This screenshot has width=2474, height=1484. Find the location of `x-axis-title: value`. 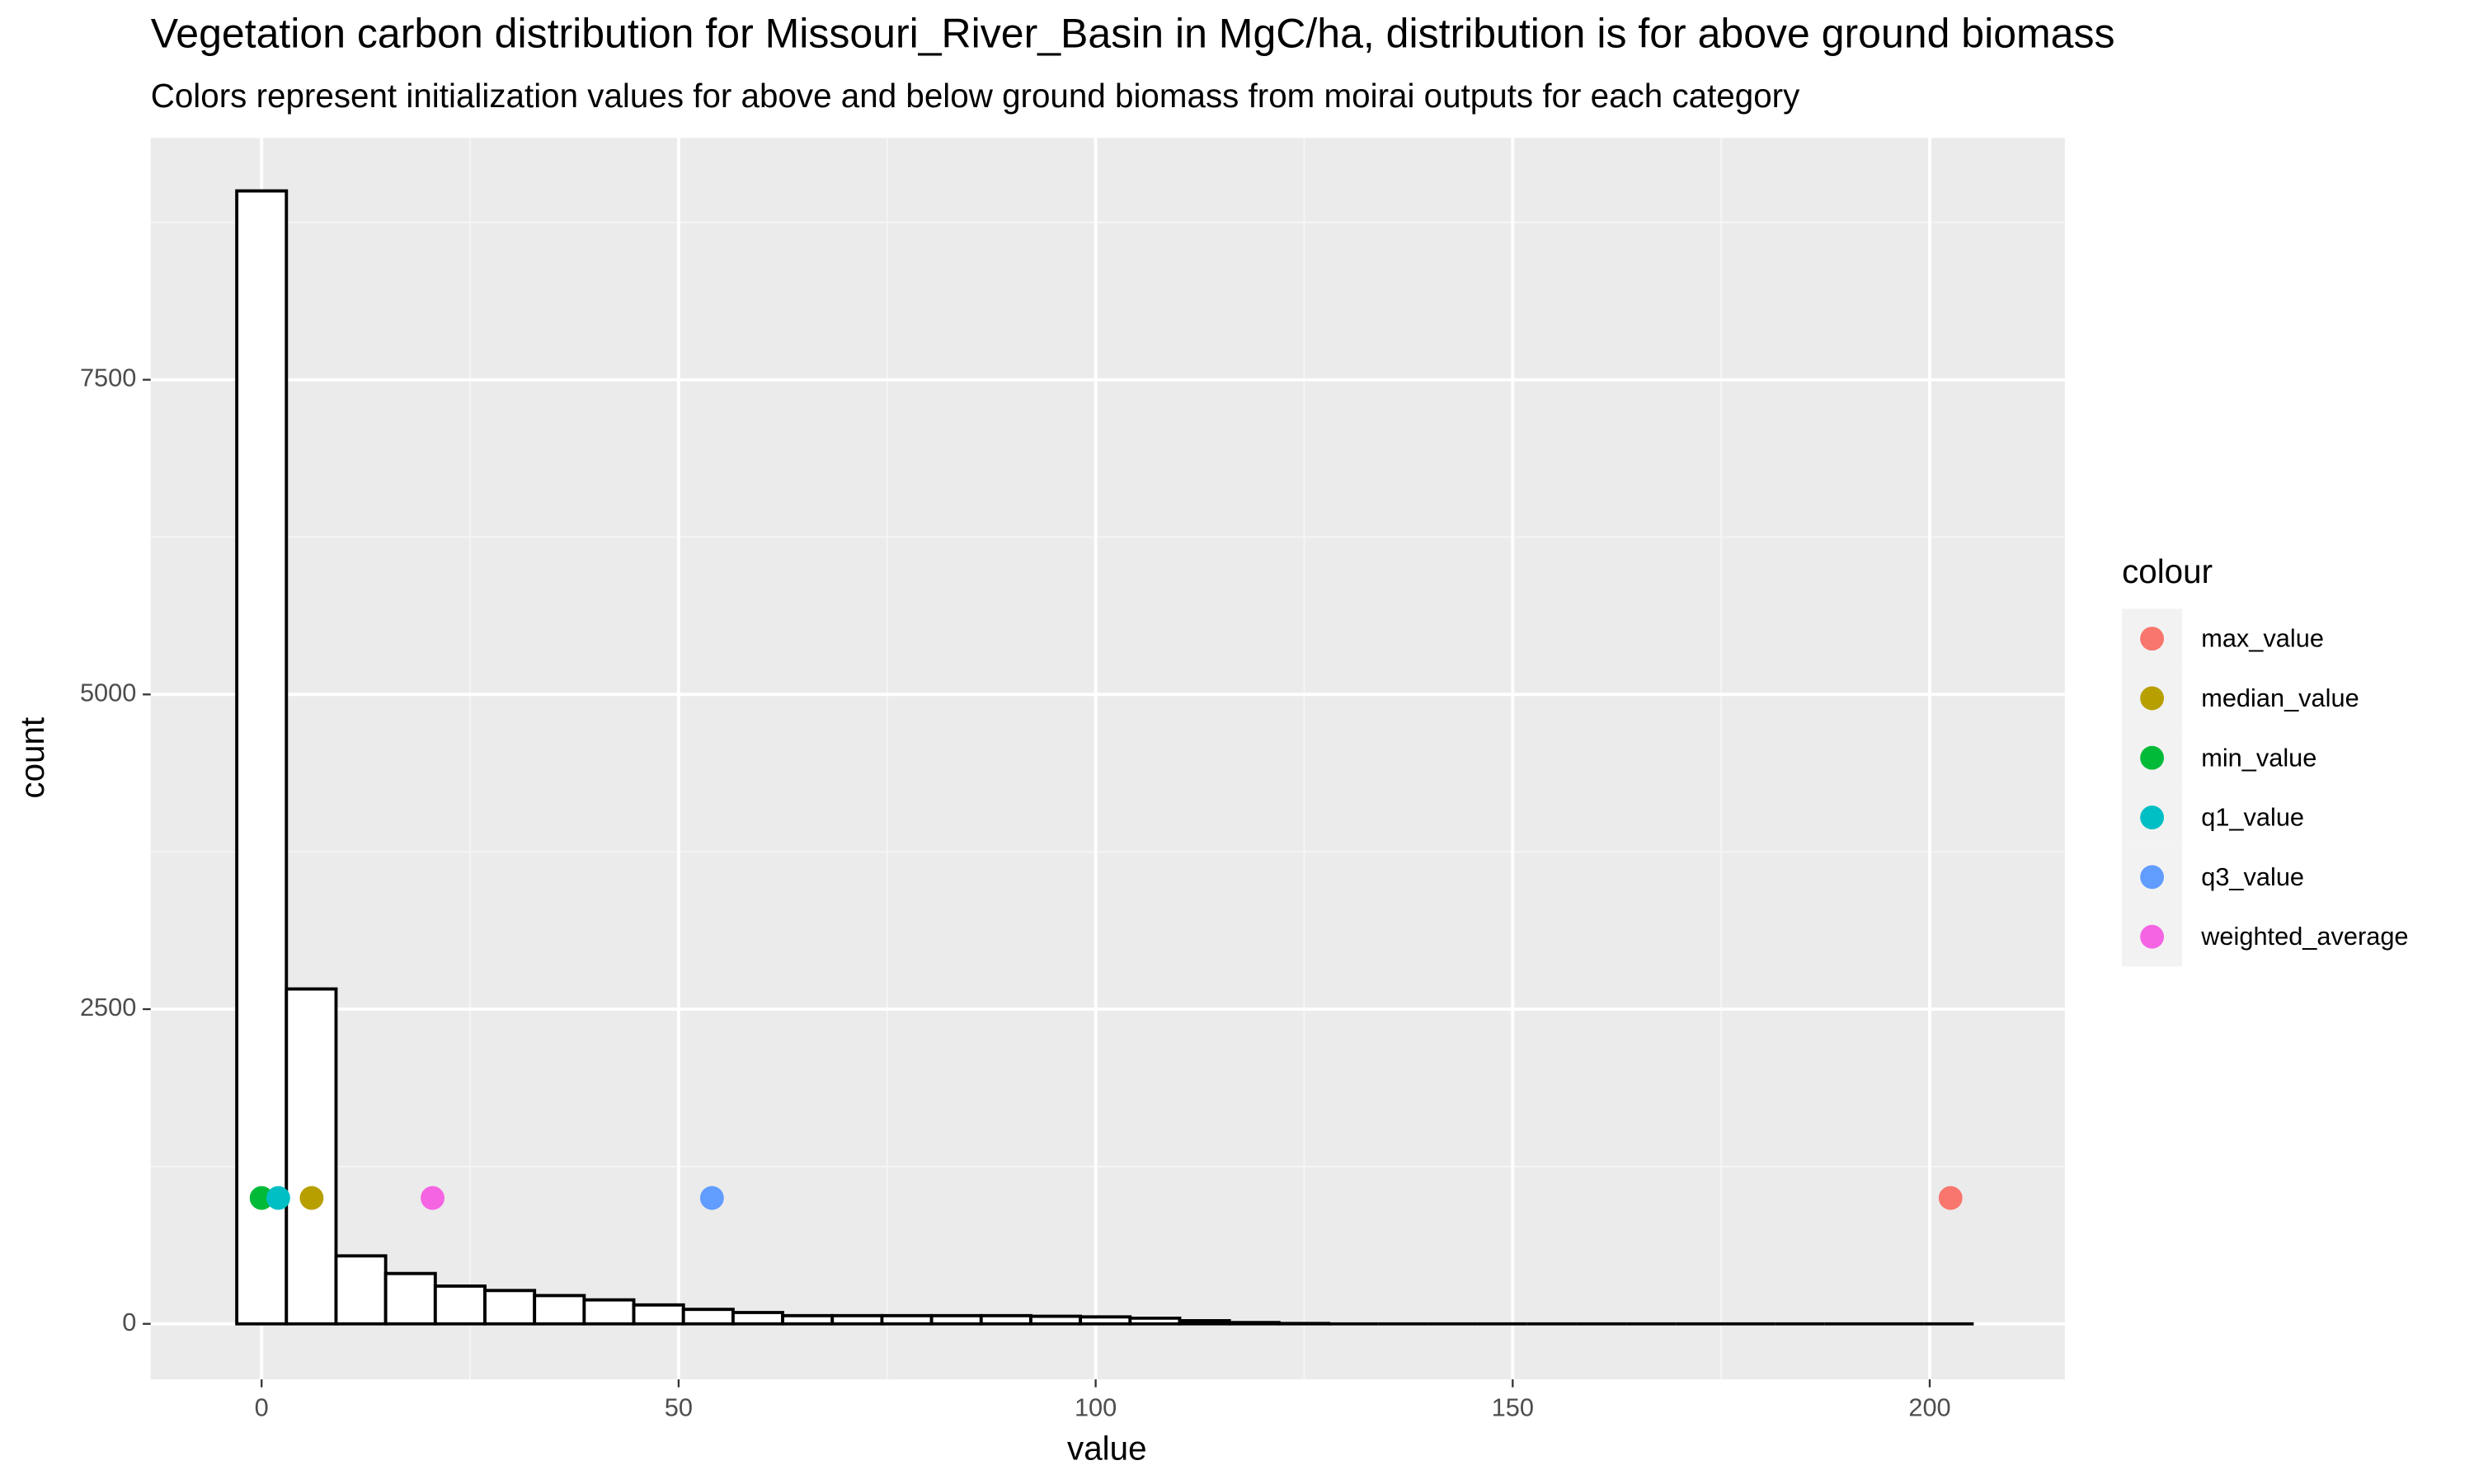

x-axis-title: value is located at coordinates (1107, 1448).